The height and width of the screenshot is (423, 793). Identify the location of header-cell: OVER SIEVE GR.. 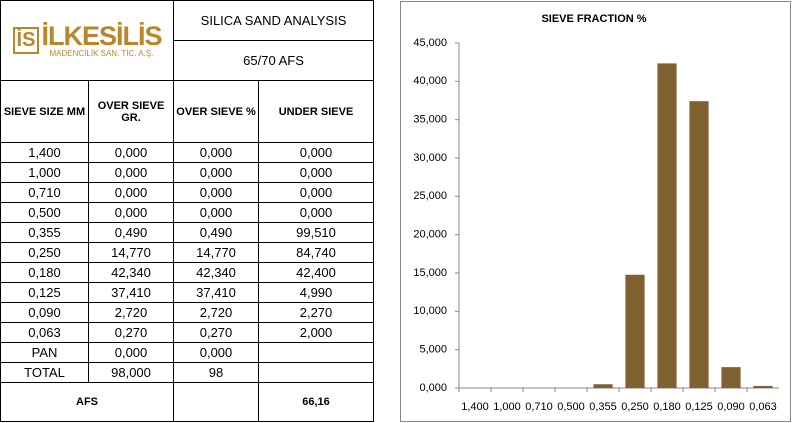
(131, 111).